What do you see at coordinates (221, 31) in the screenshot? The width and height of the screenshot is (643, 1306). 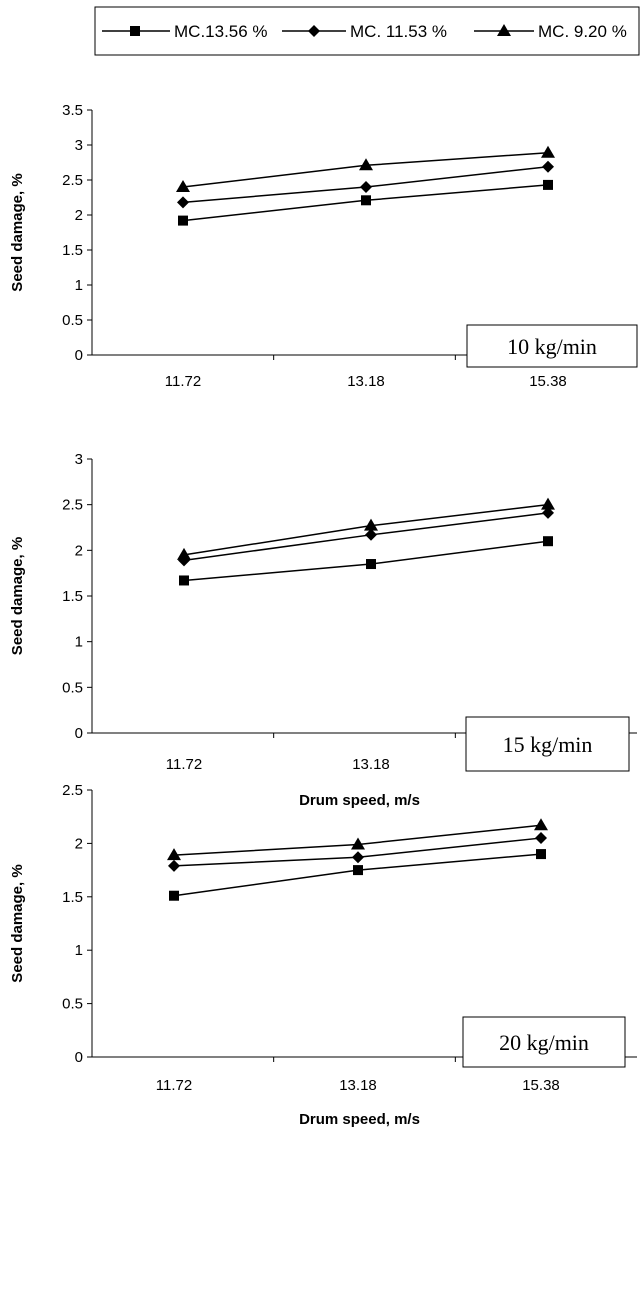 I see `legend-label-square: MC.13.56 %` at bounding box center [221, 31].